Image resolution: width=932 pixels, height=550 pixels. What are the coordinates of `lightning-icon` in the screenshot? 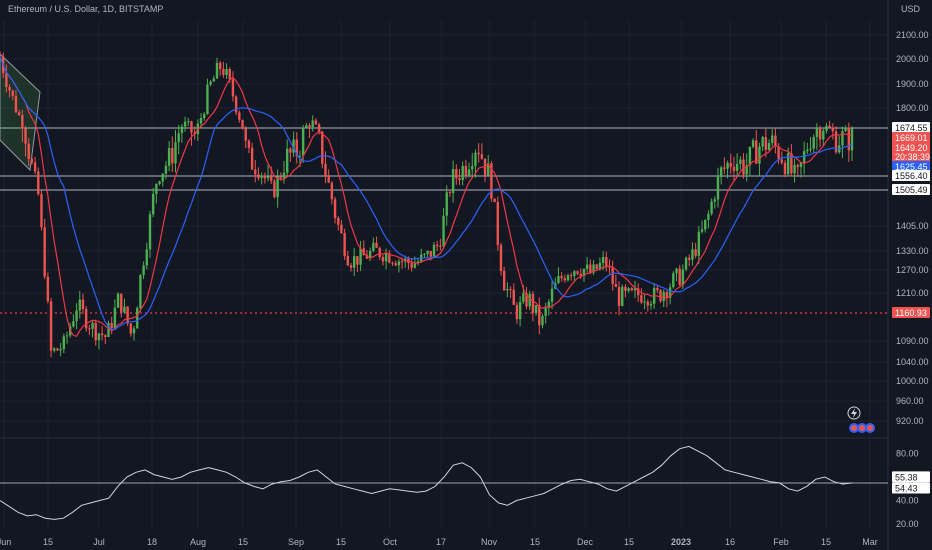 It's located at (854, 413).